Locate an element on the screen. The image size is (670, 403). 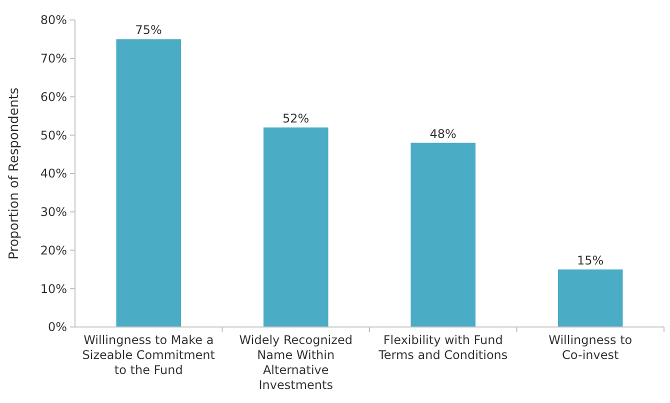
x-tick-label: Willingness to Co-invest is located at coordinates (590, 347).